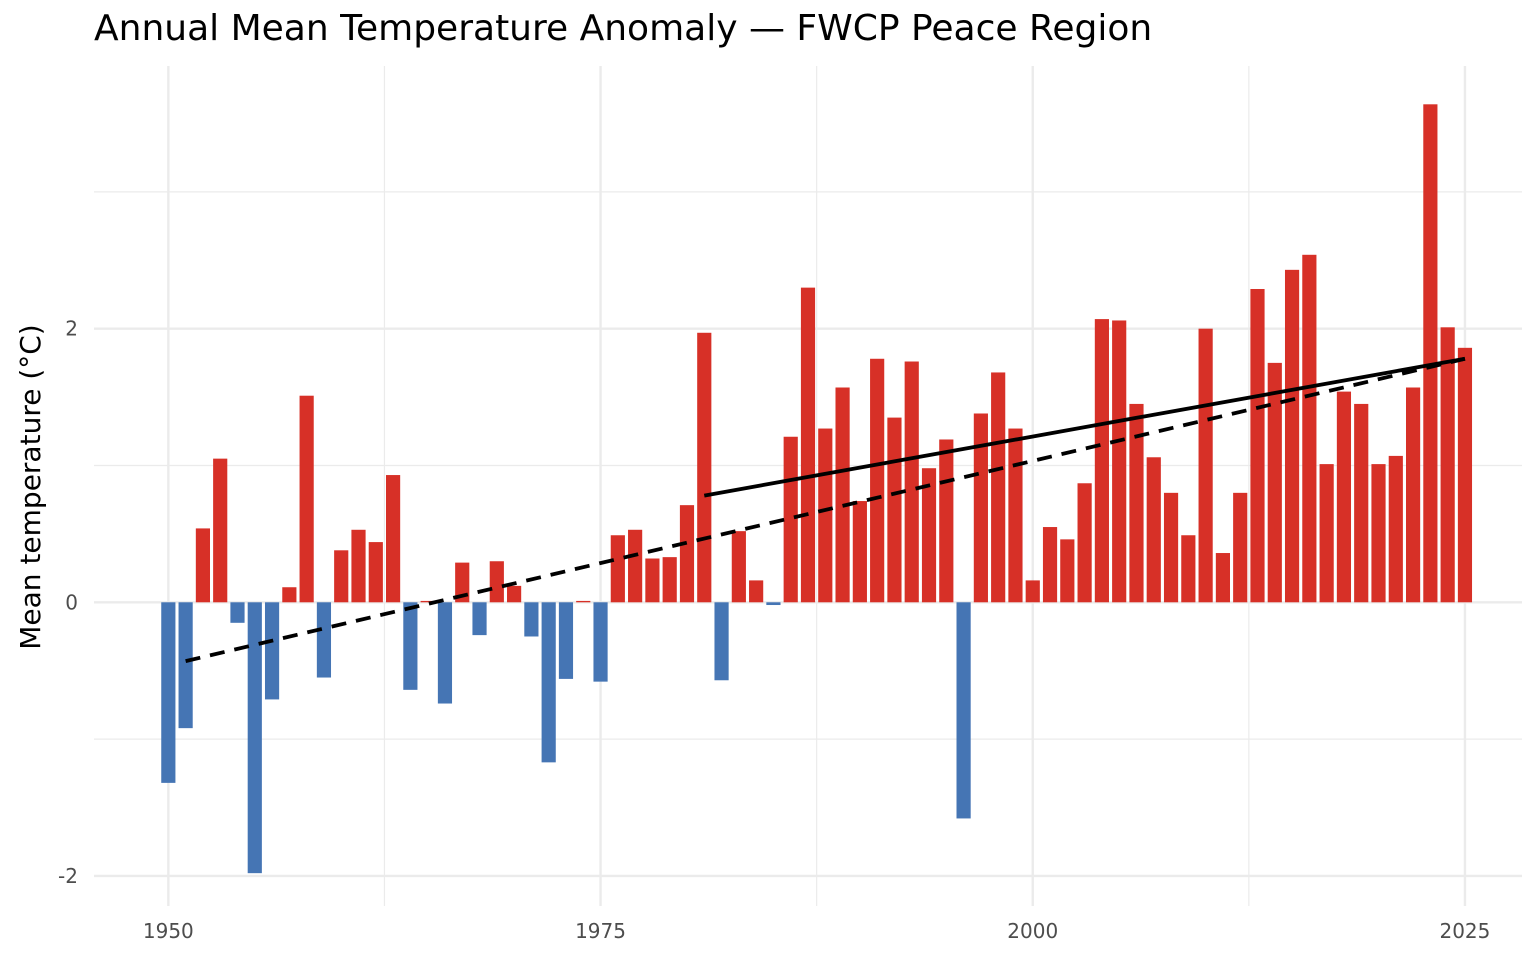  Describe the element at coordinates (1119, 461) in the screenshot. I see `bar-2005` at that location.